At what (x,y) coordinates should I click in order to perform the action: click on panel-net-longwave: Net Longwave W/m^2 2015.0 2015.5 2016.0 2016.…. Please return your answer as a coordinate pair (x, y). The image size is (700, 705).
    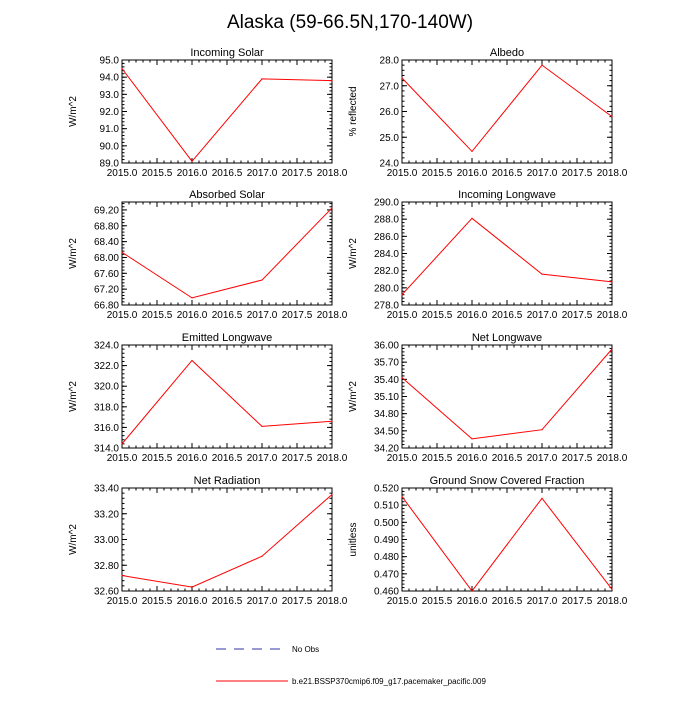
    Looking at the image, I should click on (488, 398).